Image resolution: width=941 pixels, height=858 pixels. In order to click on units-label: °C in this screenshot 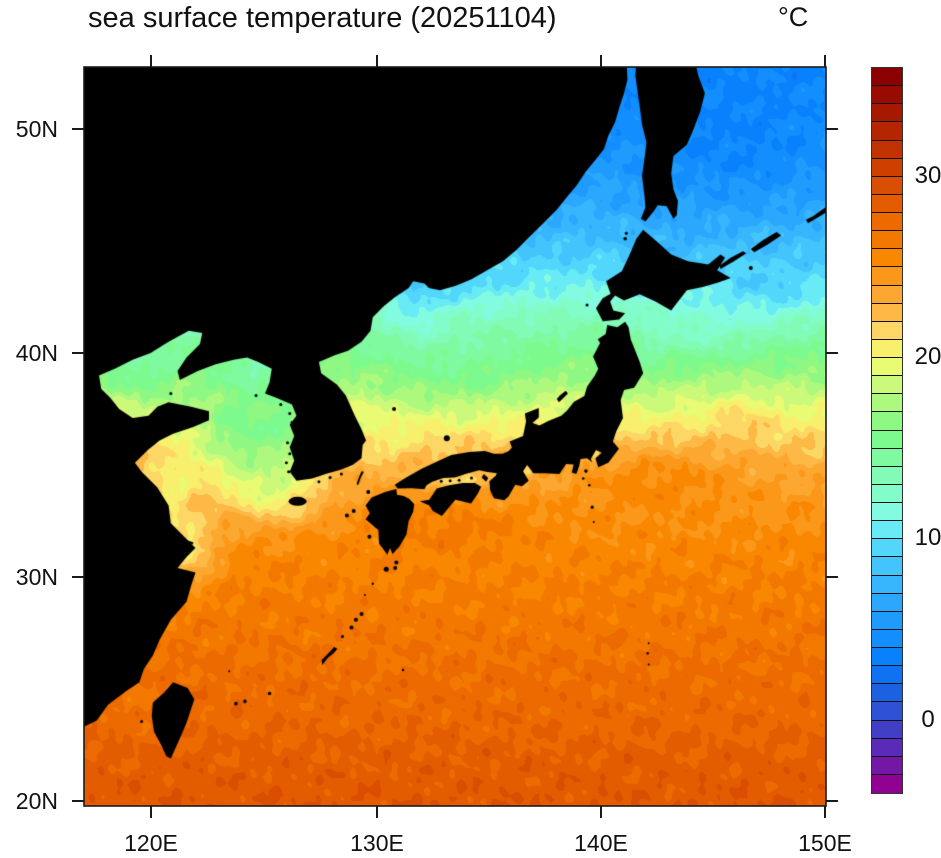, I will do `click(793, 17)`.